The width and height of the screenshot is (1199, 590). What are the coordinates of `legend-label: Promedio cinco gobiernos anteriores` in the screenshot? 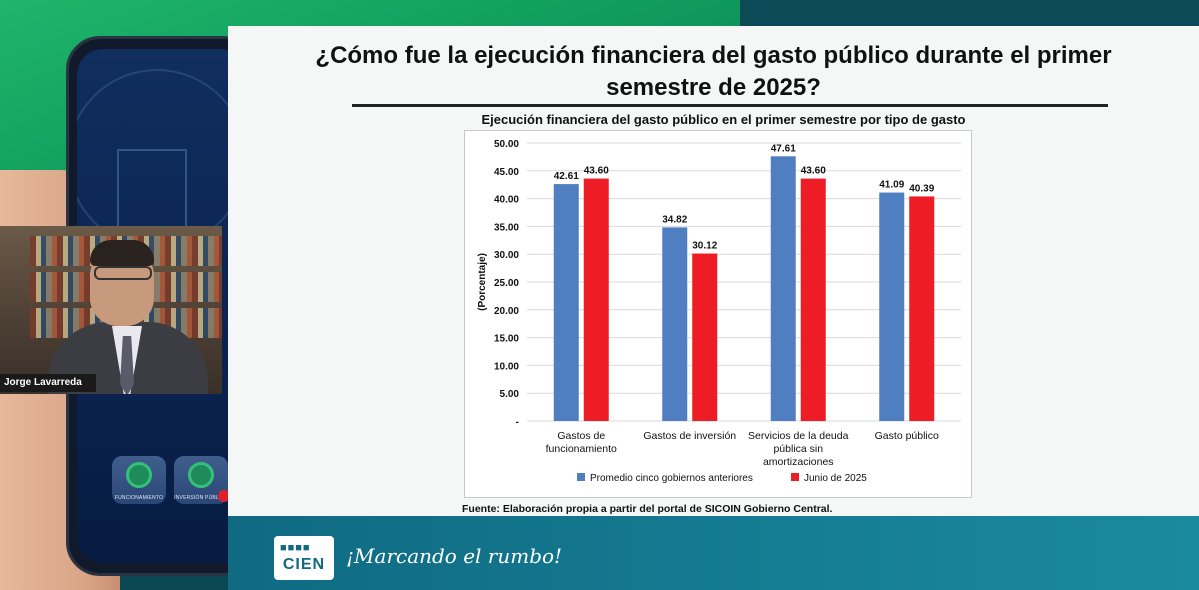 It's located at (671, 478).